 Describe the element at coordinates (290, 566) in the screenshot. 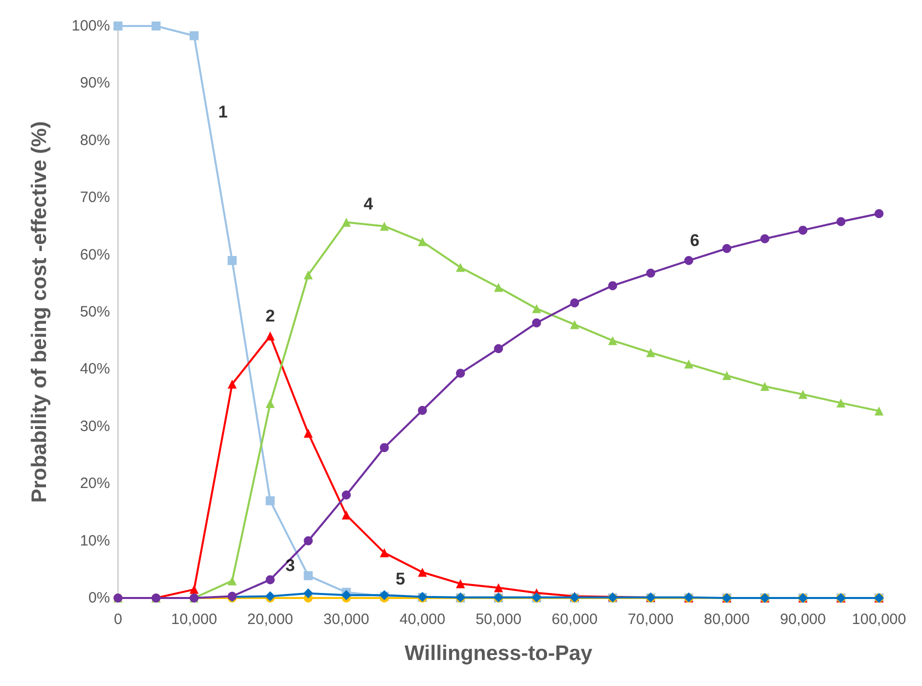

I see `annotation: 3` at that location.